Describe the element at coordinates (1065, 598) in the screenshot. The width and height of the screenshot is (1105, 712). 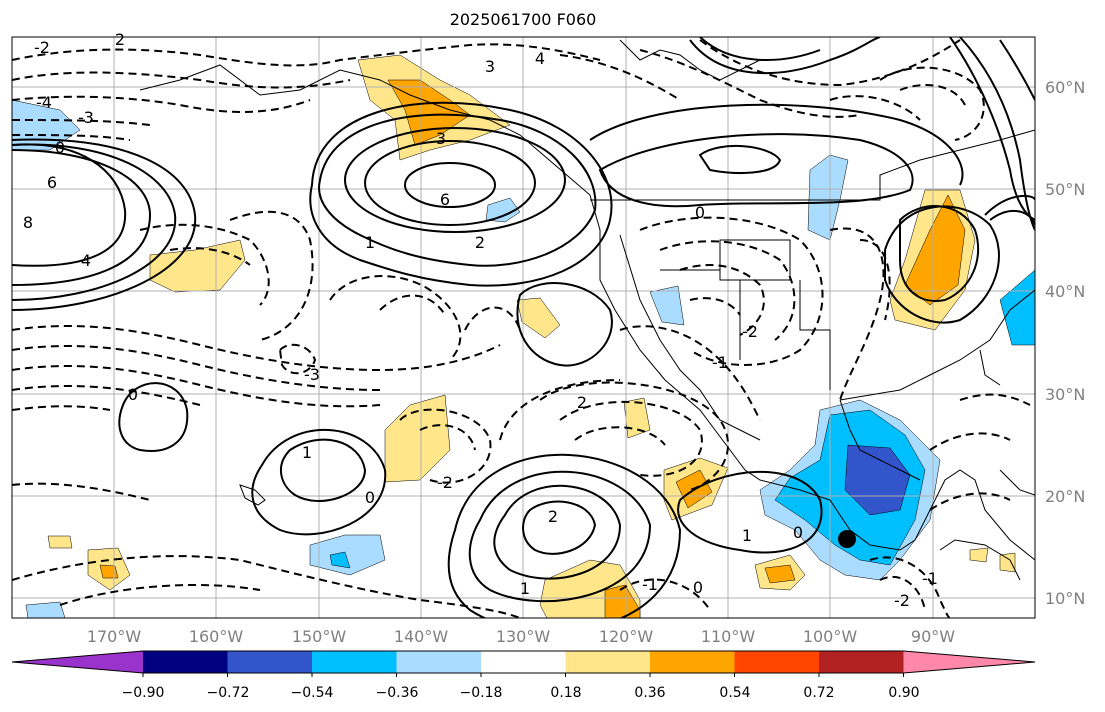
I see `lat-label: 10°N` at that location.